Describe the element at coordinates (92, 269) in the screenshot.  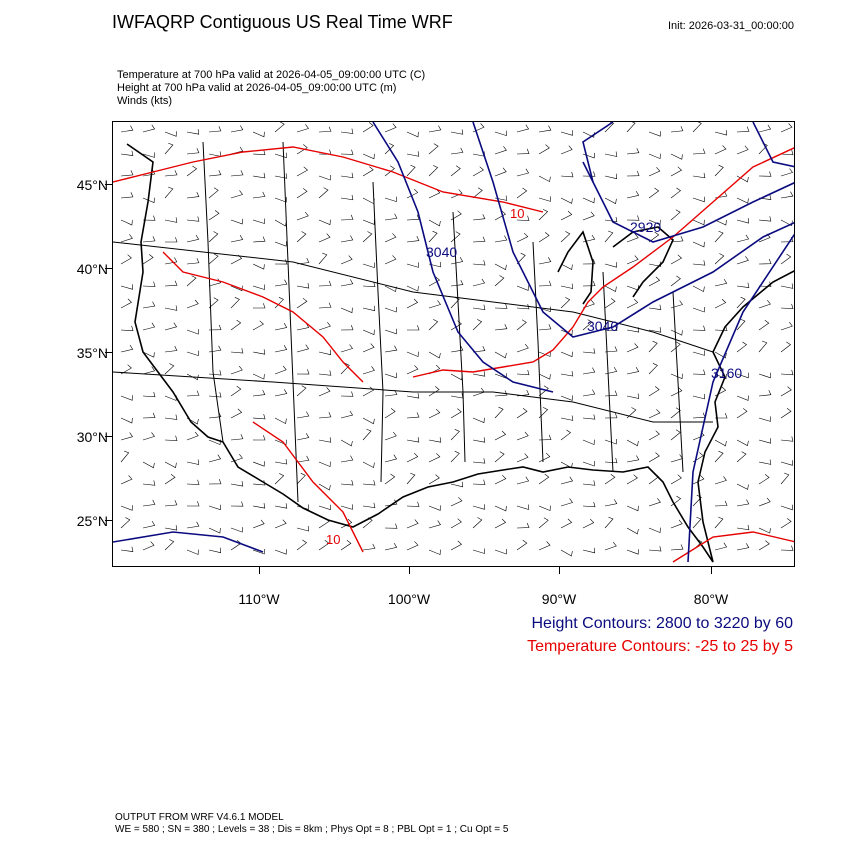
I see `lat-label-40: 40°N` at that location.